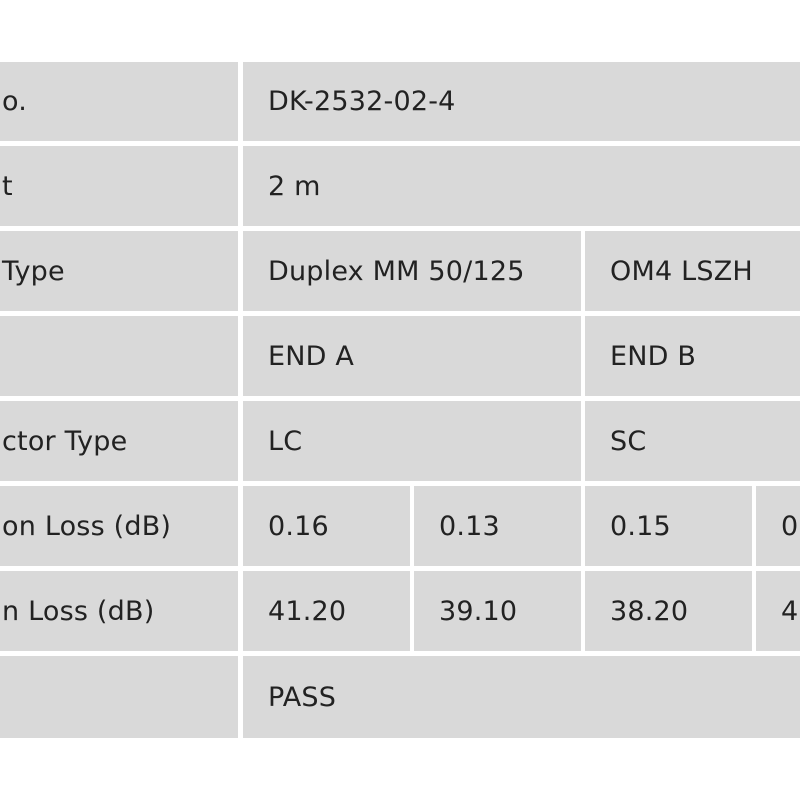  I want to click on value-cell: 4, so click(778, 611).